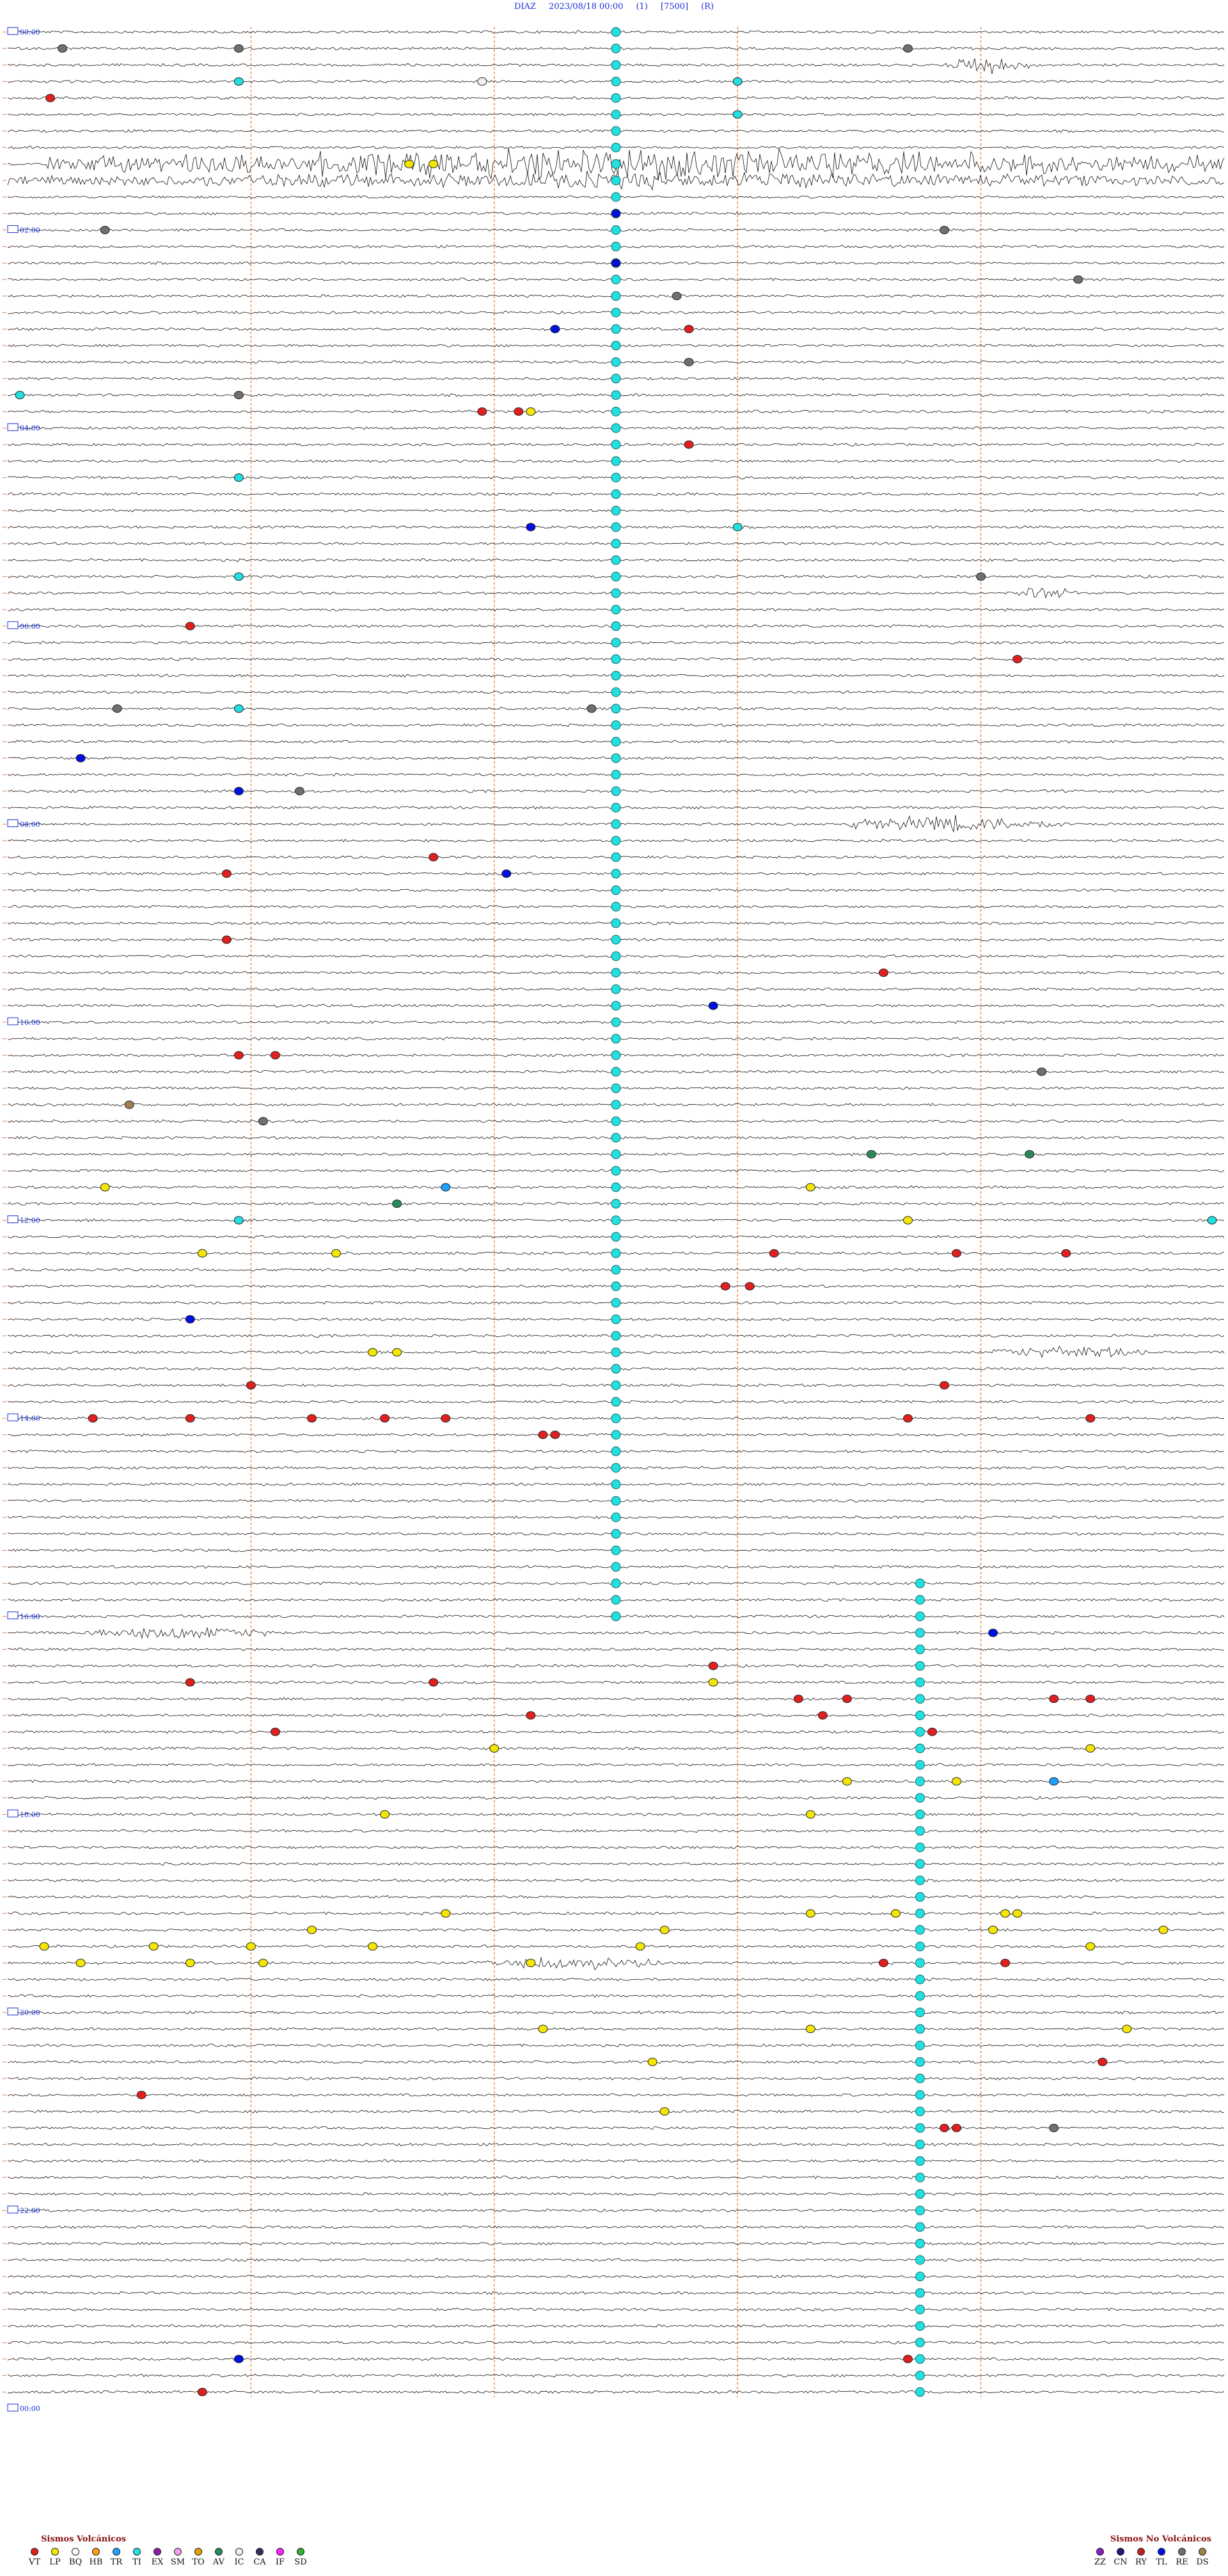 The width and height of the screenshot is (1228, 2576). What do you see at coordinates (30, 1418) in the screenshot?
I see `hour-label: 14:00` at bounding box center [30, 1418].